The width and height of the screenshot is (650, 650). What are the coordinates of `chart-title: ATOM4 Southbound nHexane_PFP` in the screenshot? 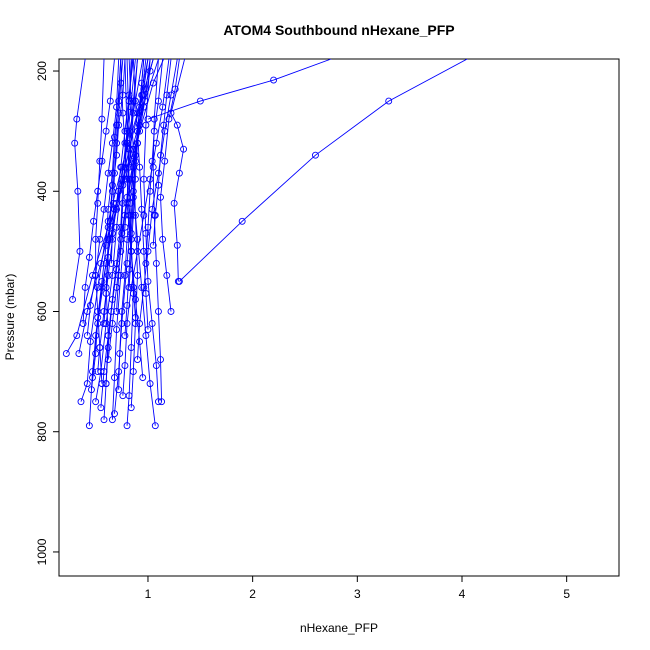 It's located at (338, 30).